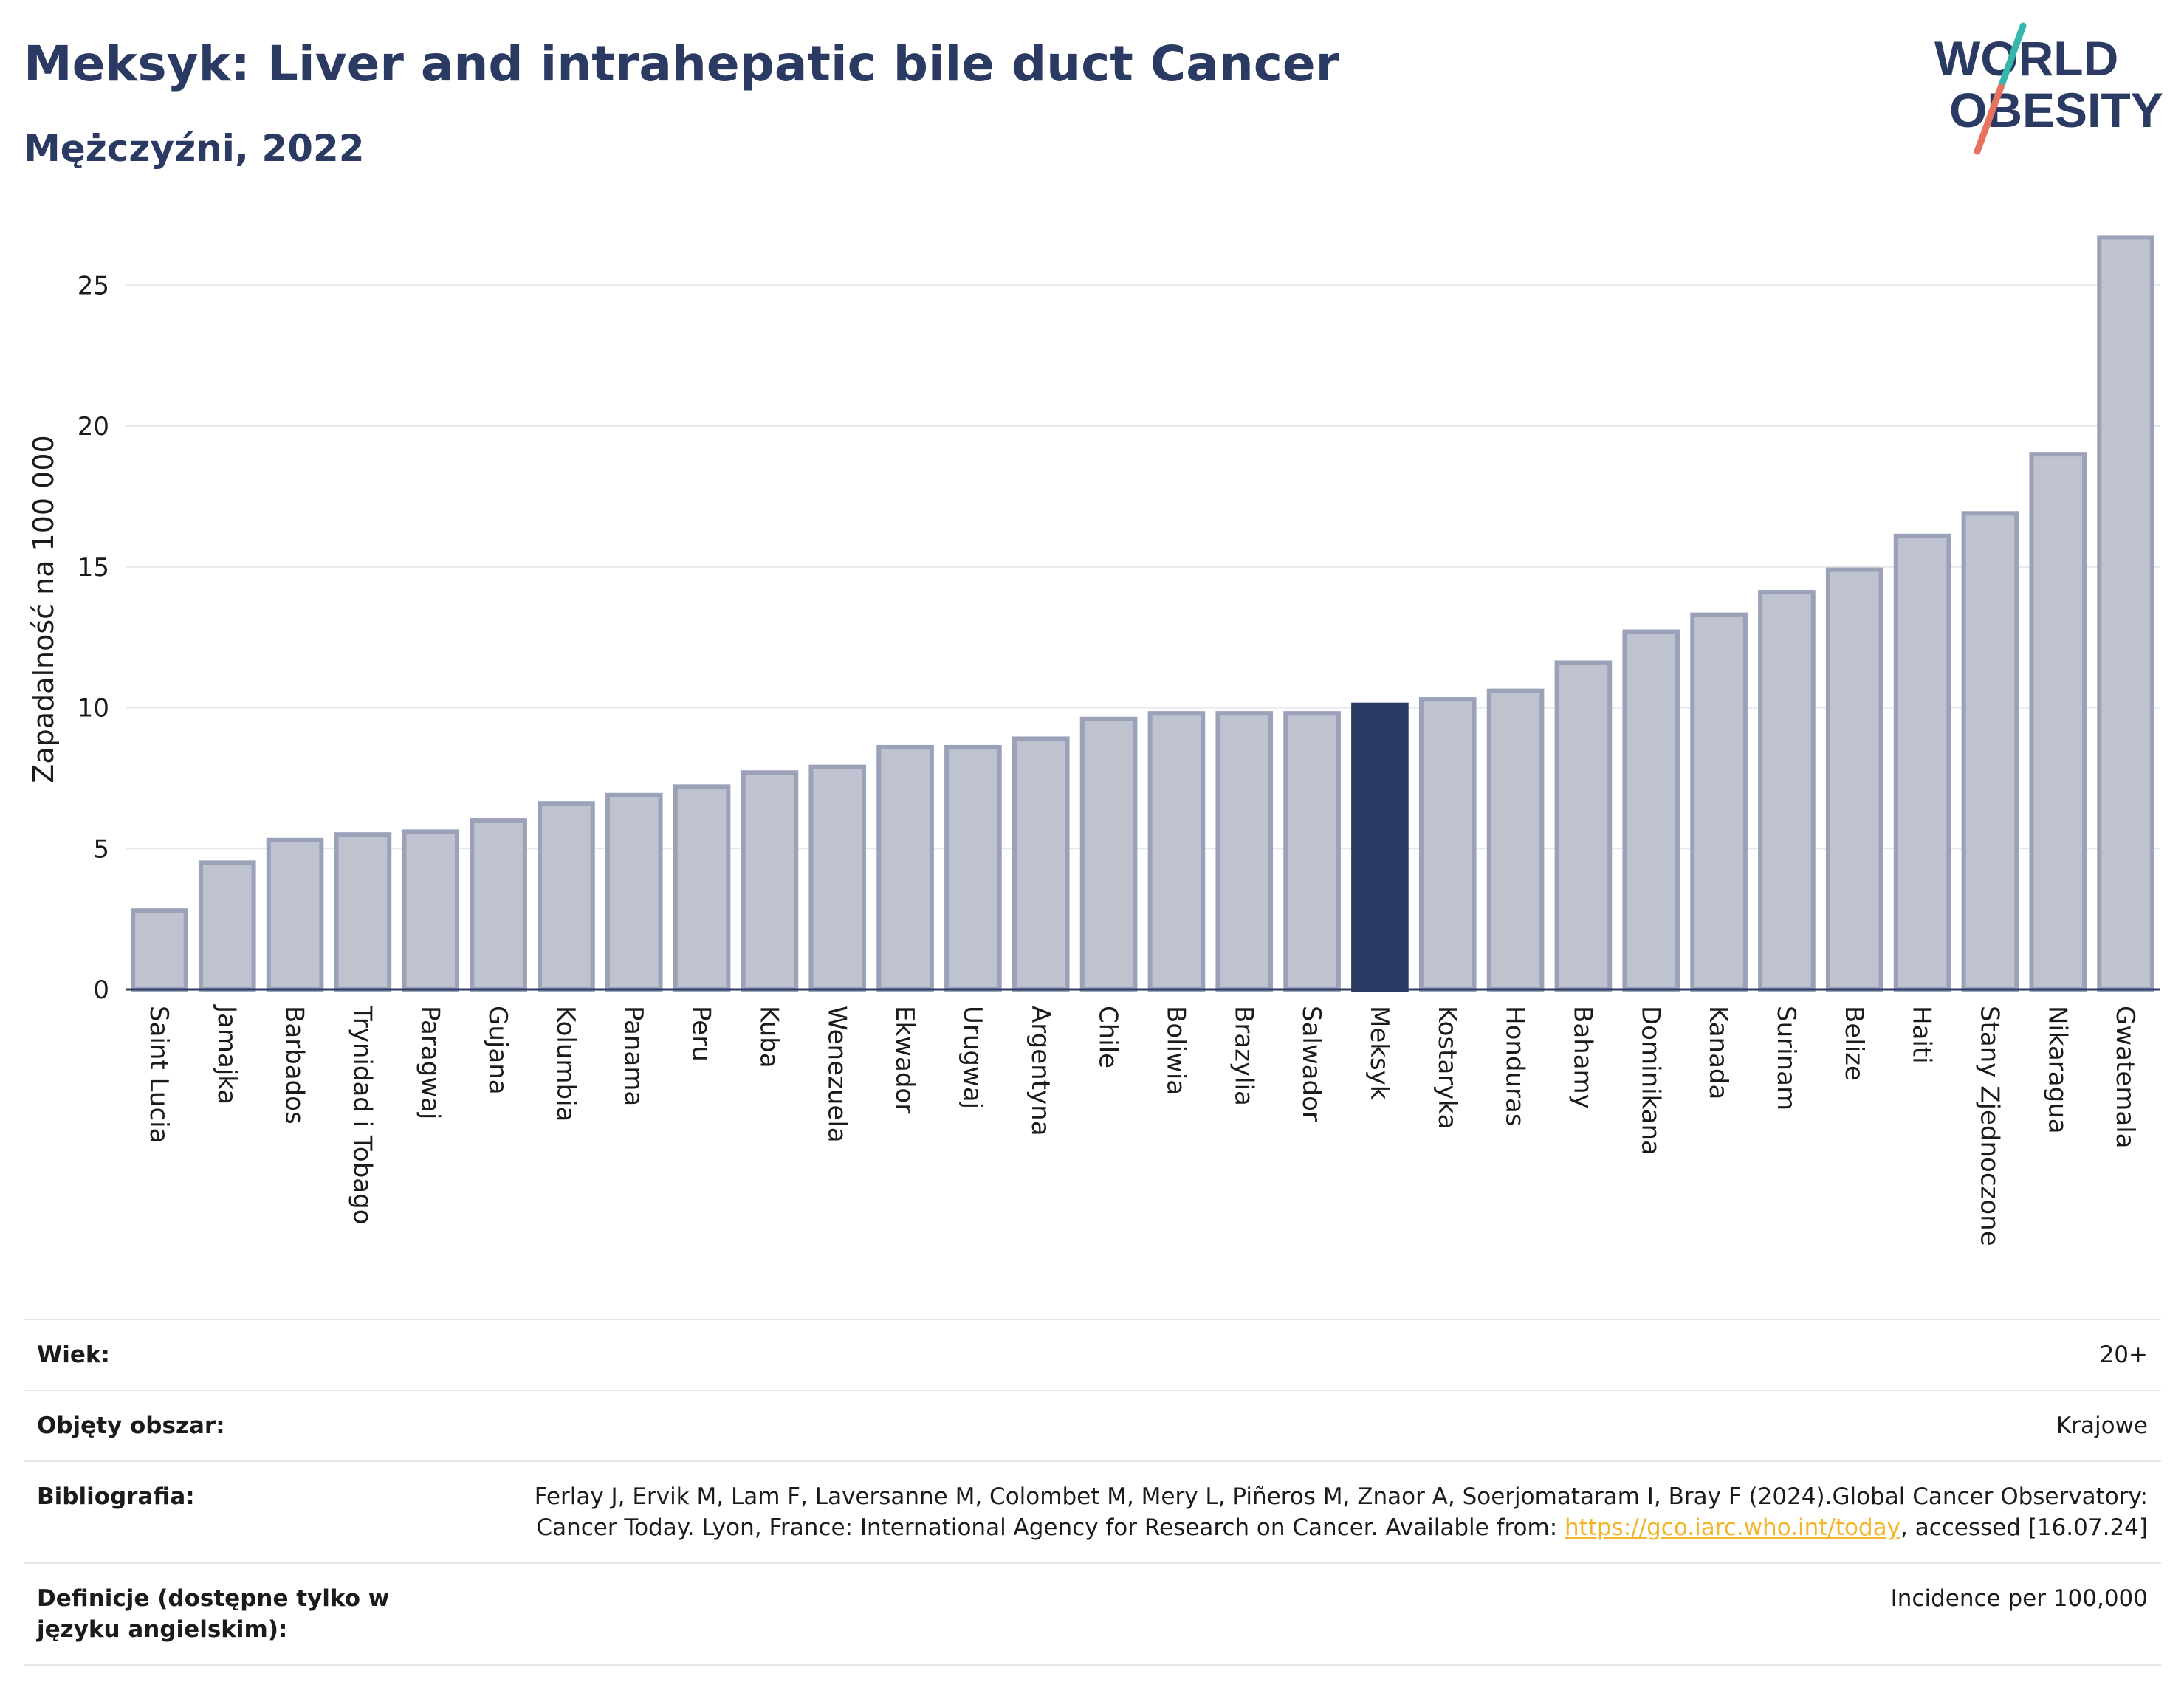 The width and height of the screenshot is (2184, 1696). Describe the element at coordinates (259, 1511) in the screenshot. I see `meta-label: Bibliografia:` at that location.